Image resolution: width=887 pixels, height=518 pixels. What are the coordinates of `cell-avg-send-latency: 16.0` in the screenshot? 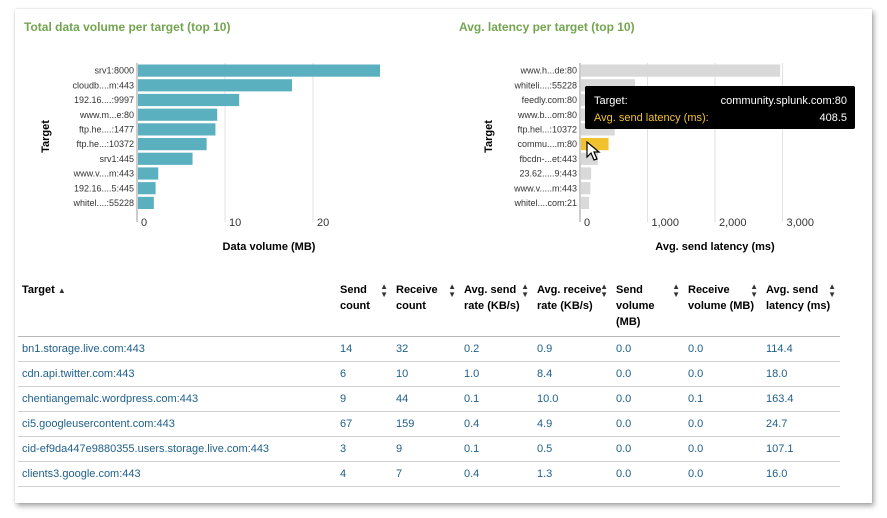 It's located at (801, 474).